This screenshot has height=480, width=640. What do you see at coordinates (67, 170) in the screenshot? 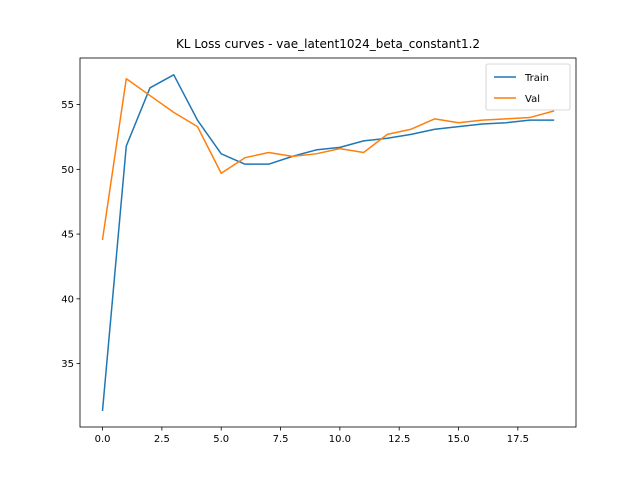
I see `y-tick-label: 50` at bounding box center [67, 170].